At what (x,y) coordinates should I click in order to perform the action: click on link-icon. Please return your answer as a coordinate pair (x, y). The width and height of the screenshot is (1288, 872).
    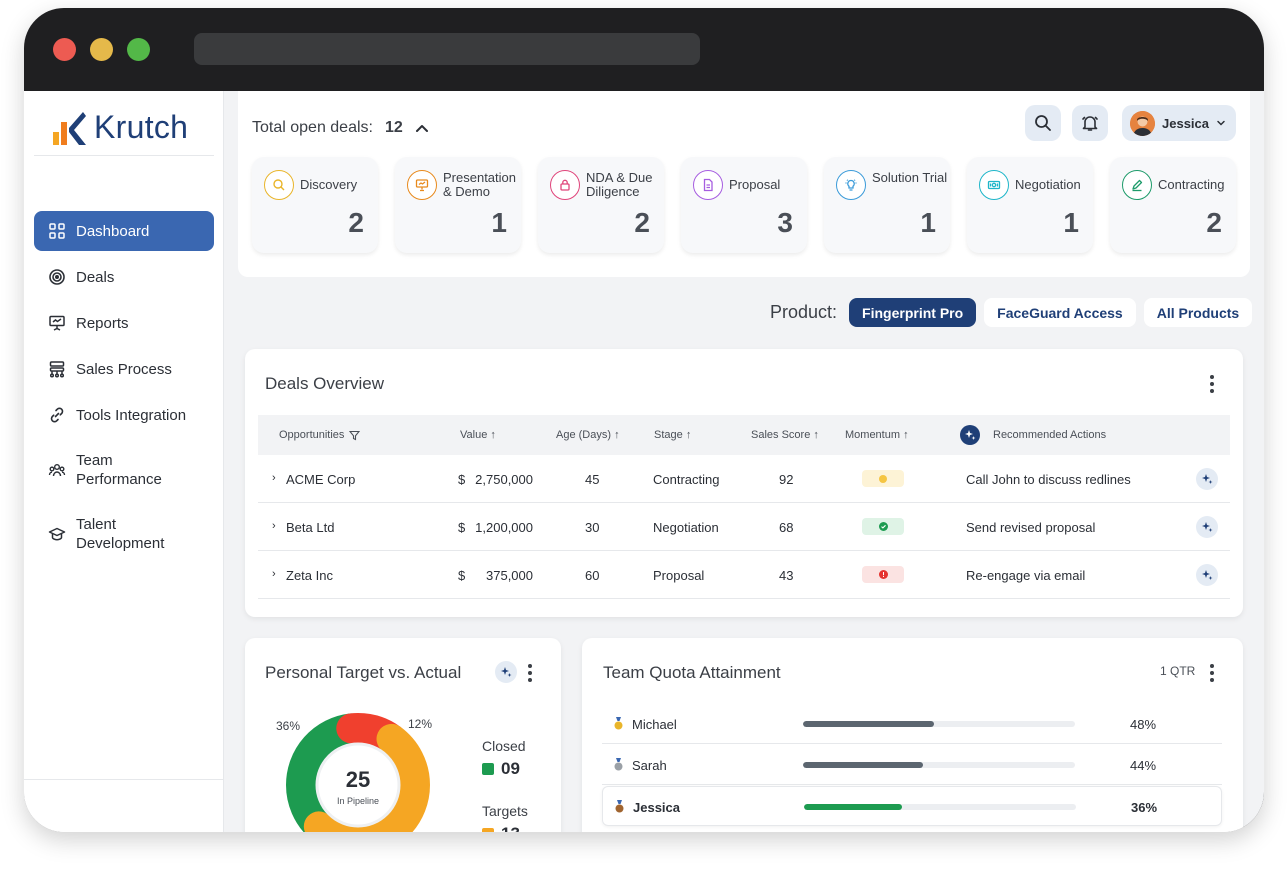
    Looking at the image, I should click on (57, 415).